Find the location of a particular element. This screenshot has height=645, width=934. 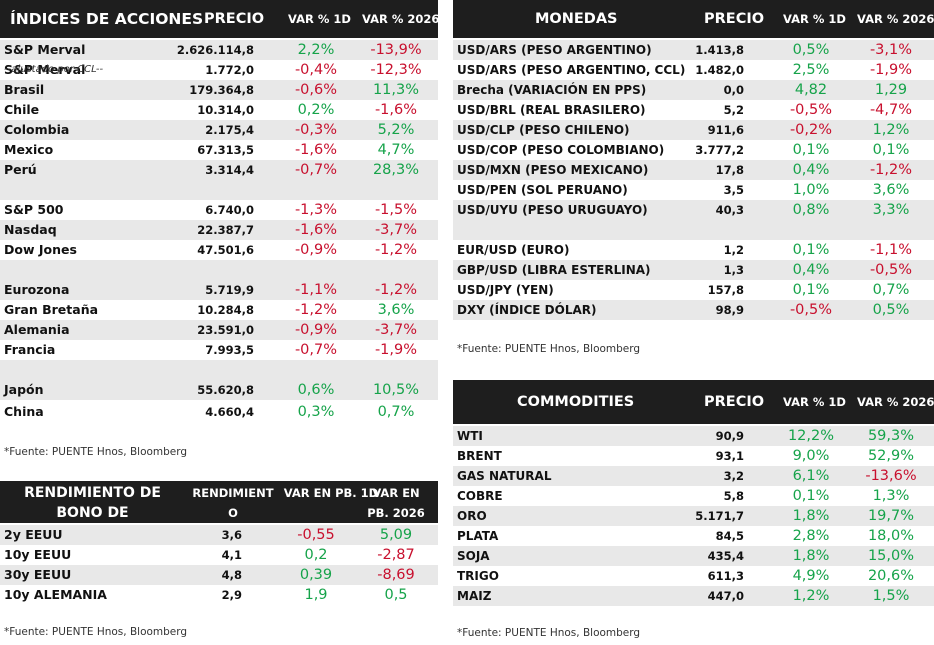

row-var-1d: 0,3% is located at coordinates (316, 412).